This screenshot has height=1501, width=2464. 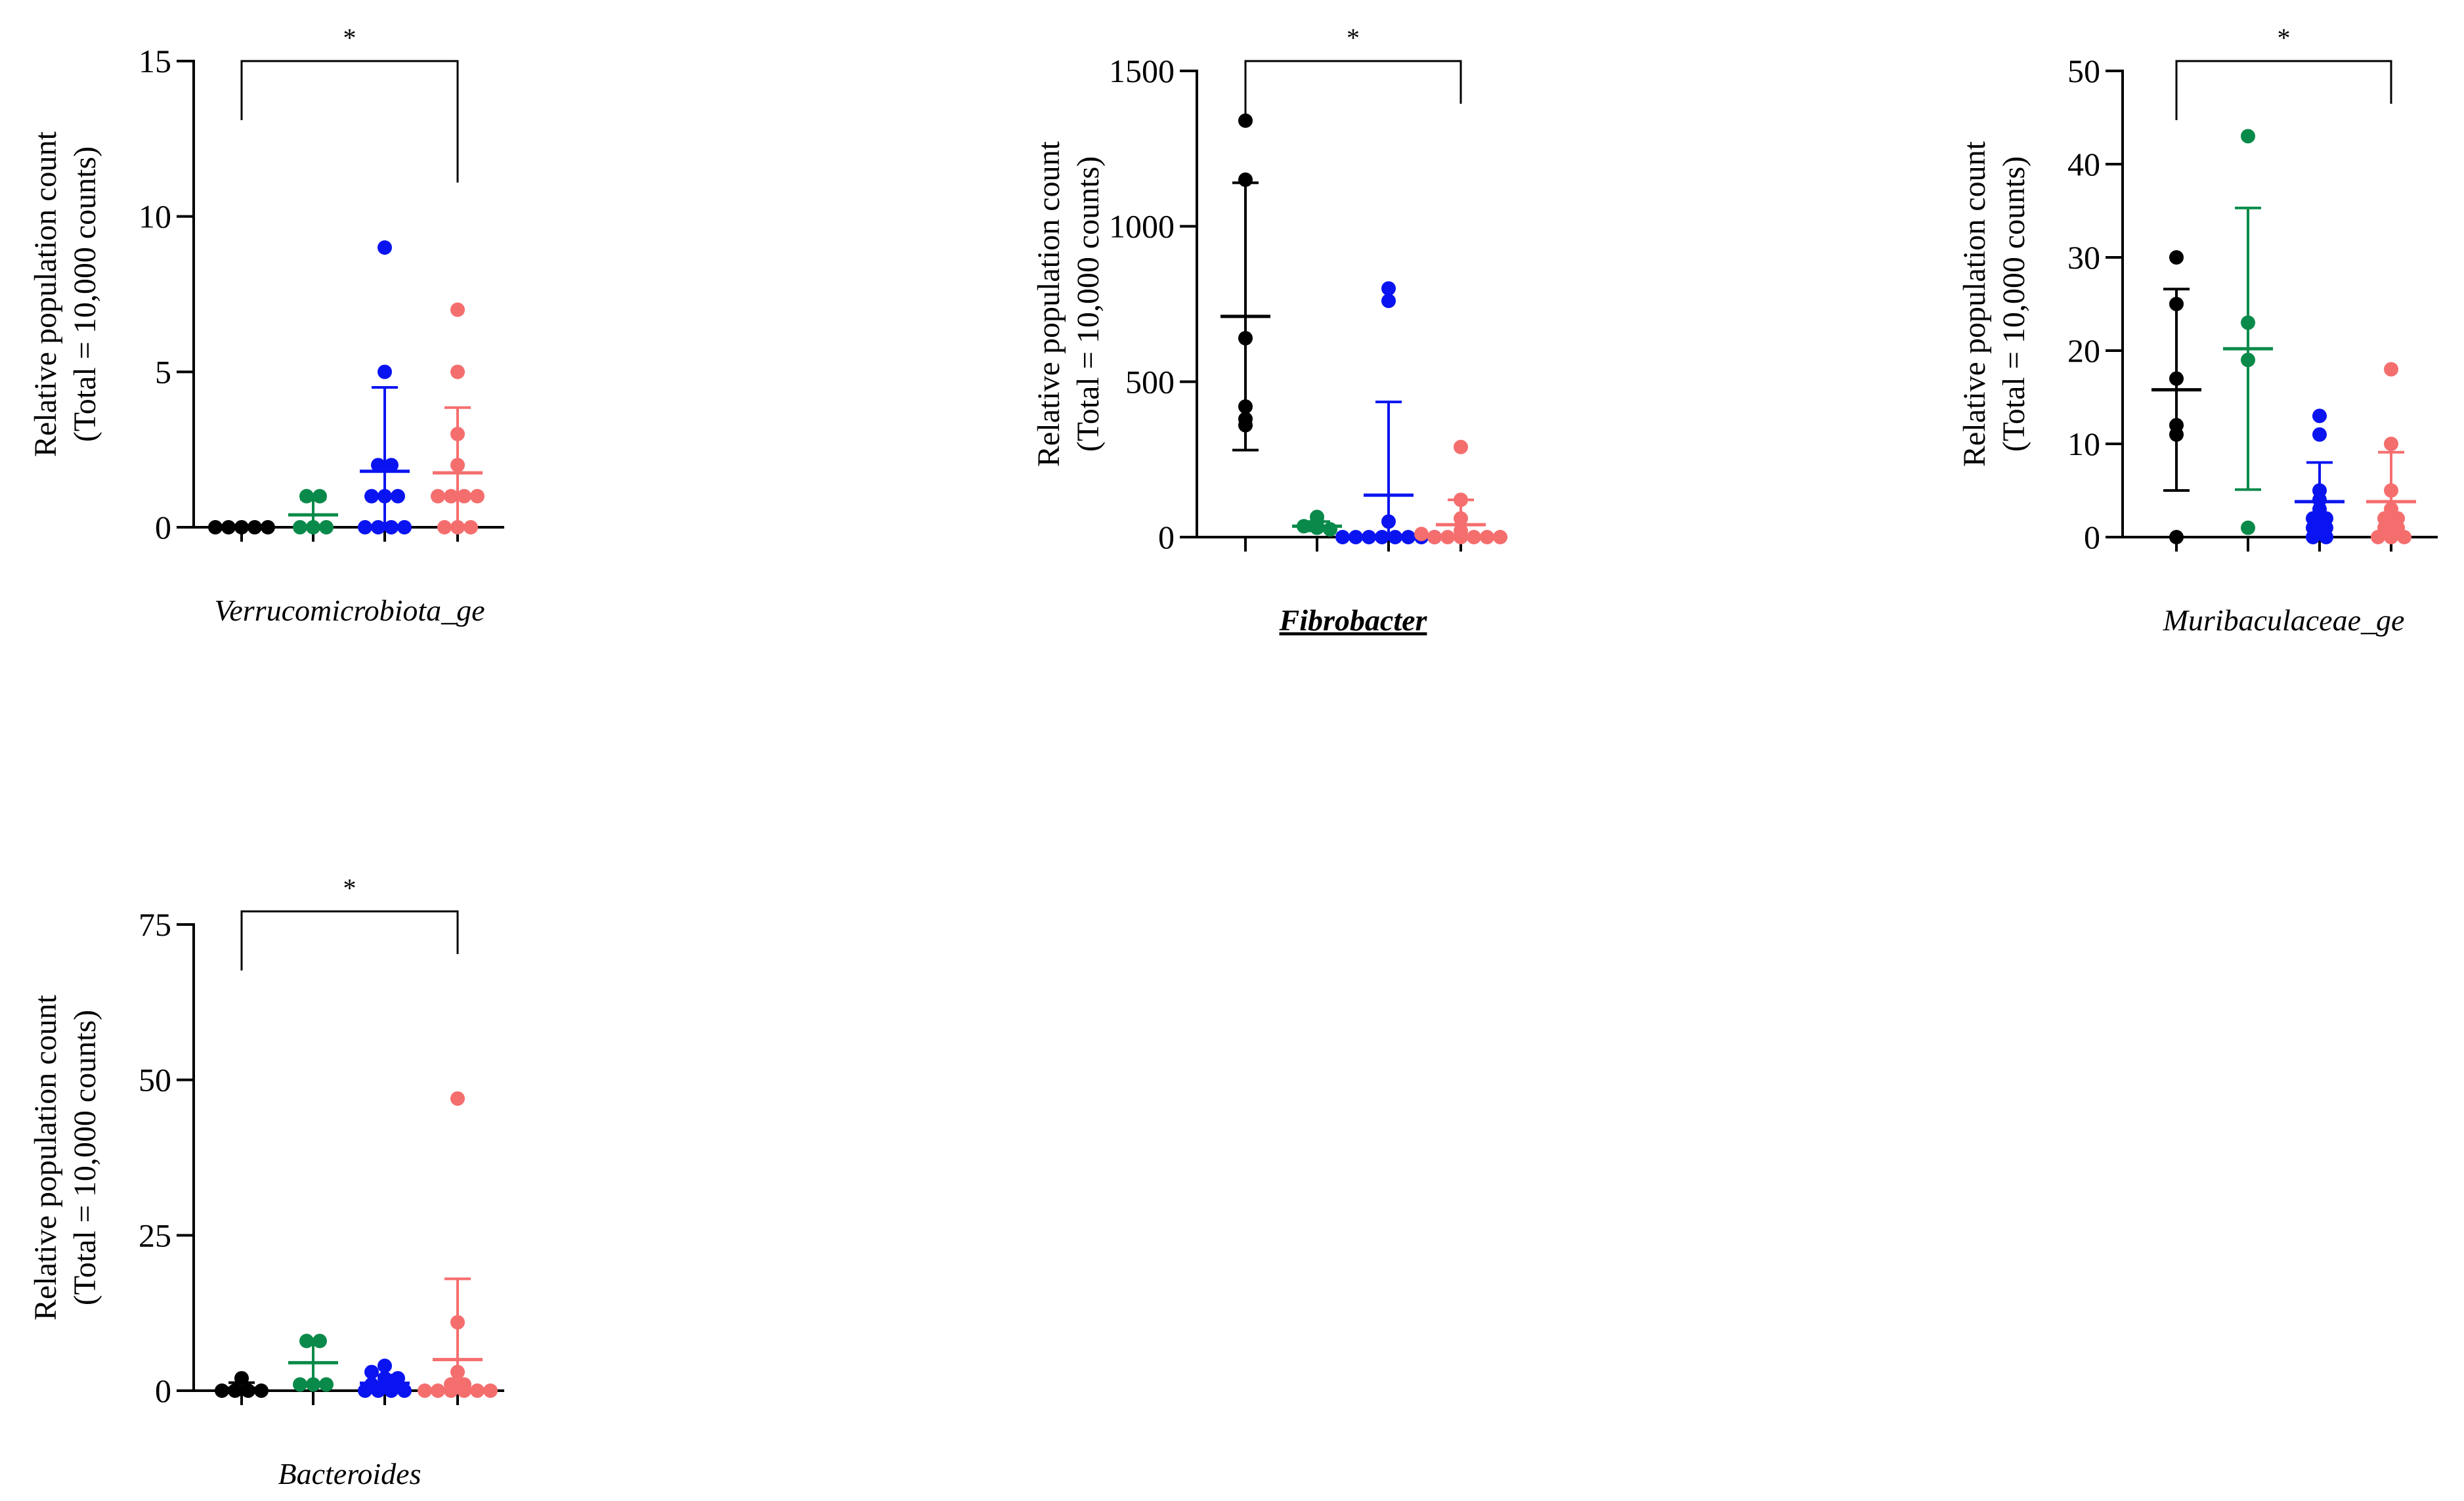 What do you see at coordinates (155, 1080) in the screenshot?
I see `y-tick-label: 50` at bounding box center [155, 1080].